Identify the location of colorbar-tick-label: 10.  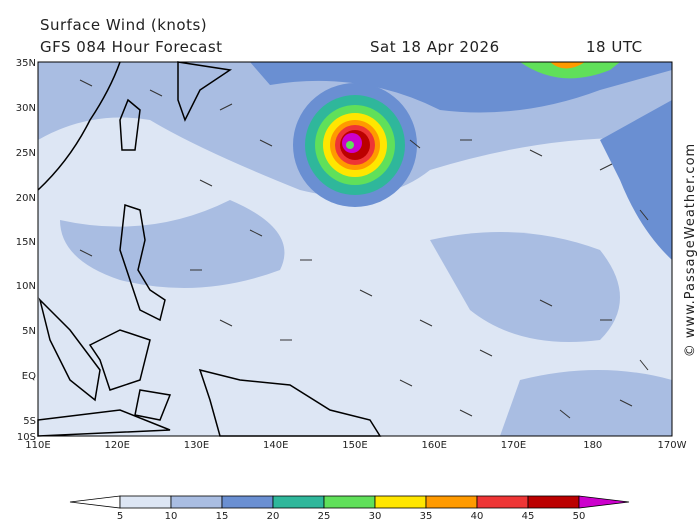
(171, 516).